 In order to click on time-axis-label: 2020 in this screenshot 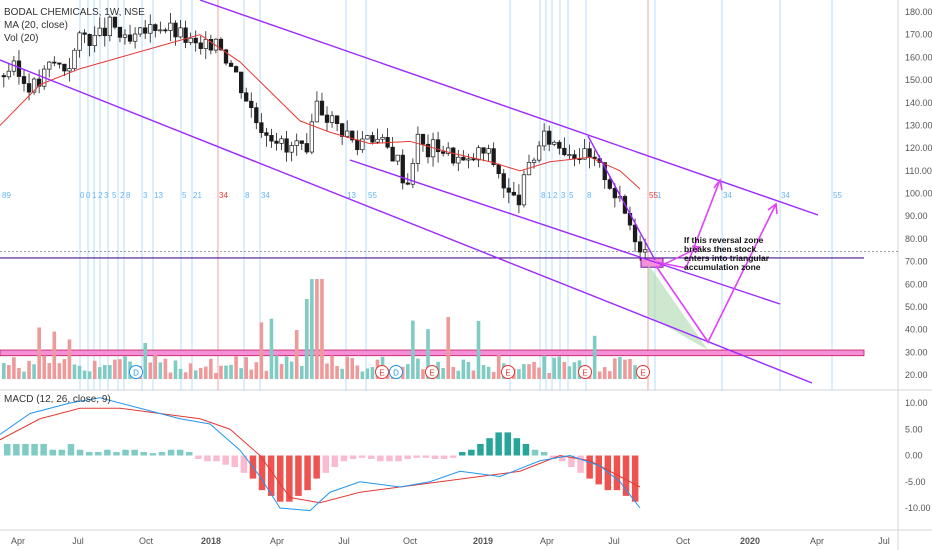, I will do `click(750, 541)`.